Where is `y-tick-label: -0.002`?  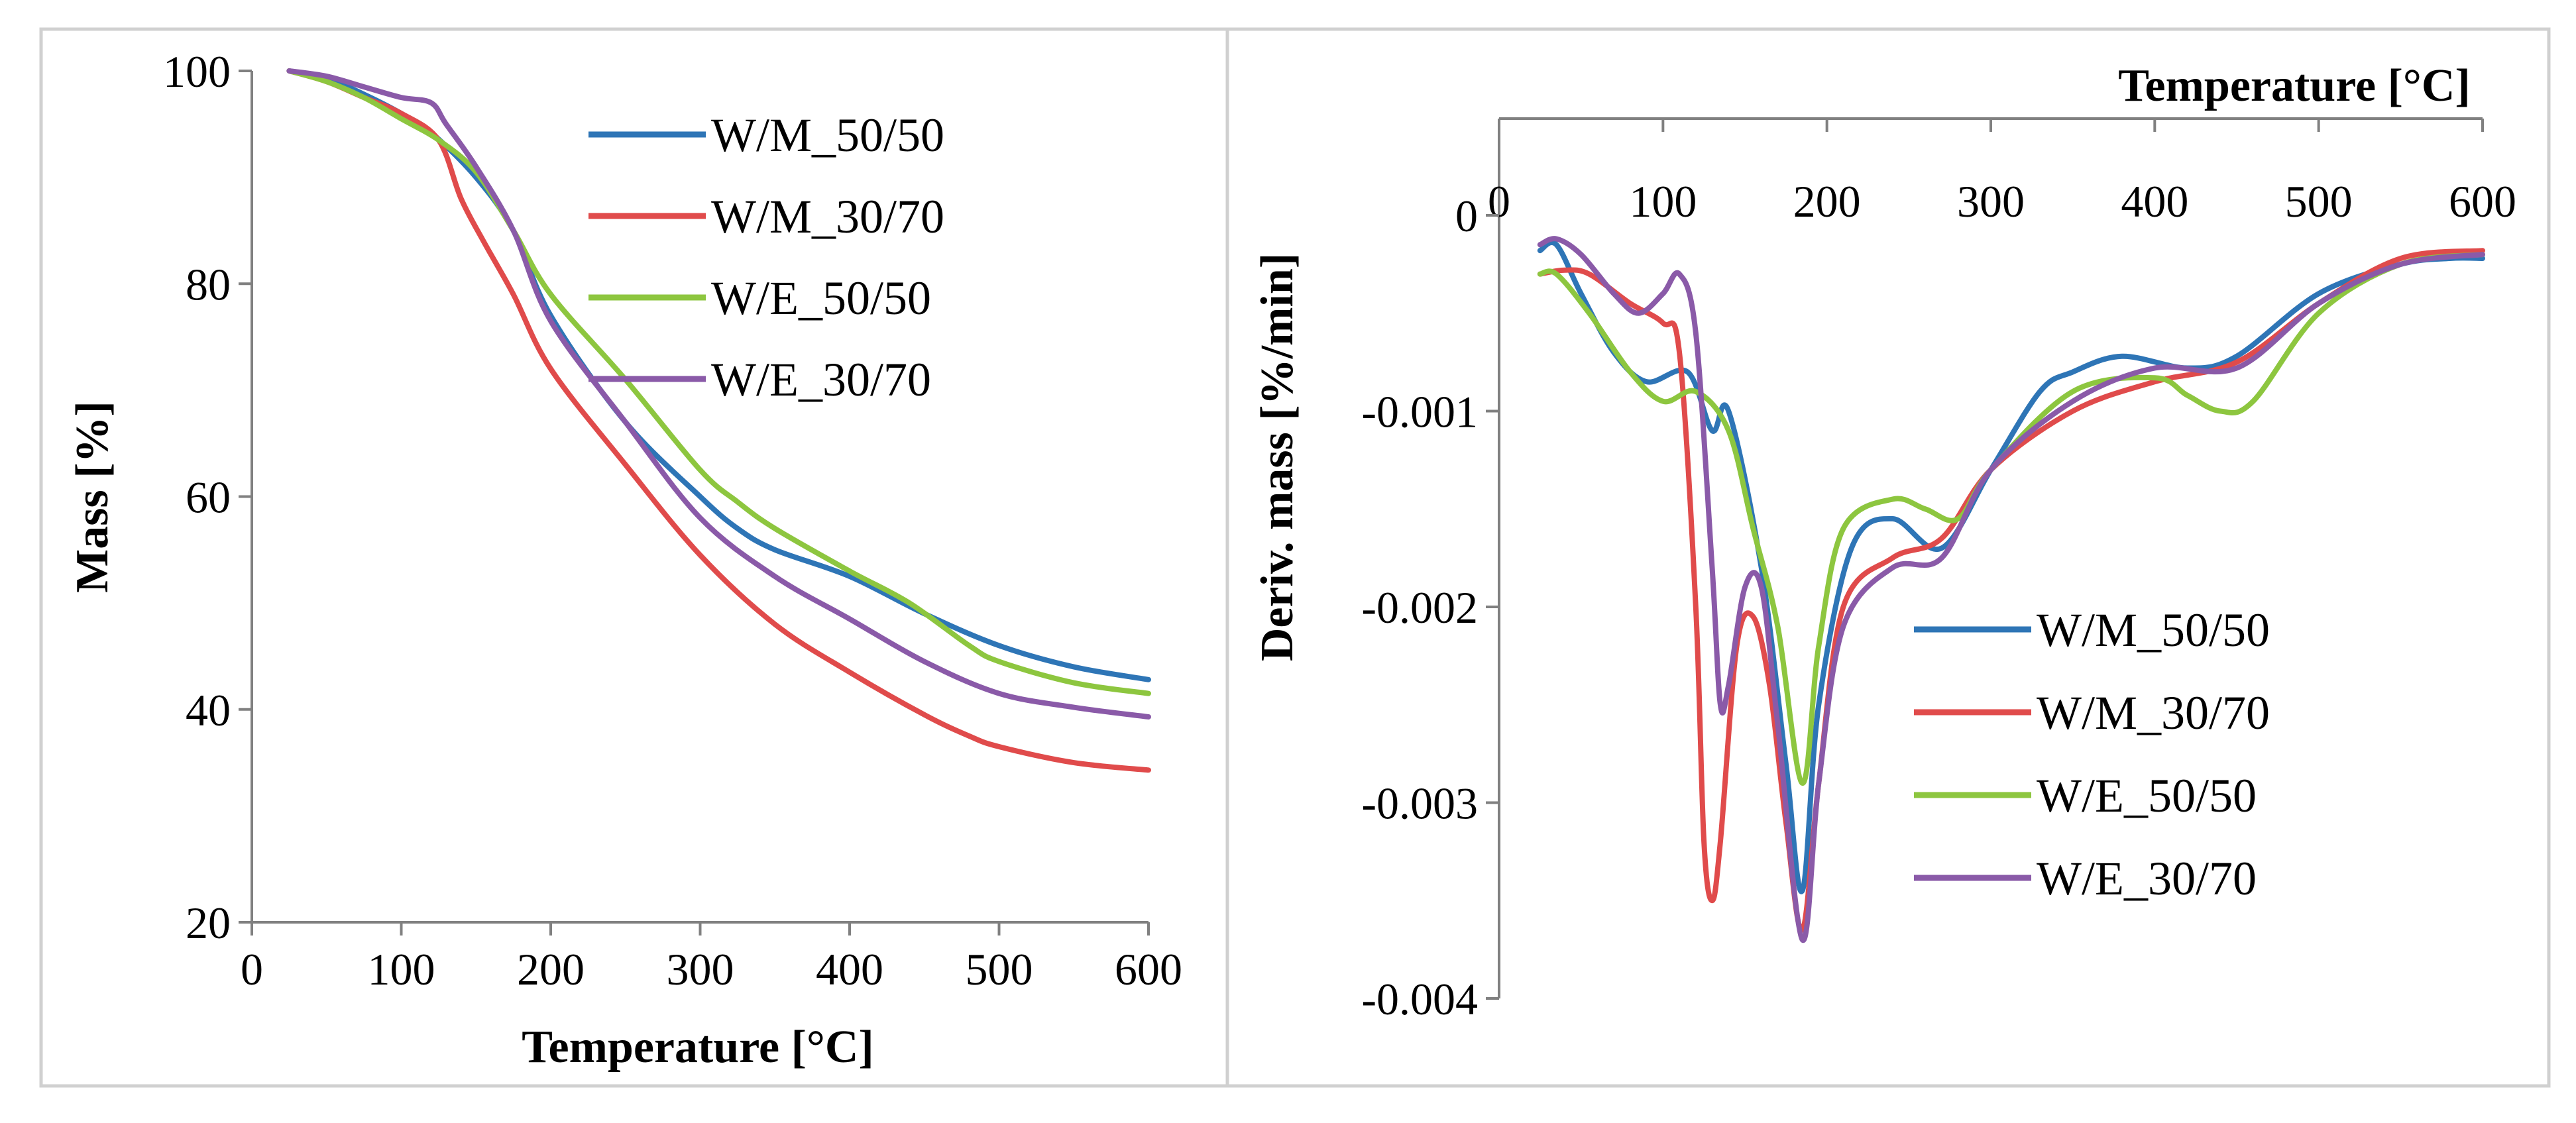
y-tick-label: -0.002 is located at coordinates (1419, 607).